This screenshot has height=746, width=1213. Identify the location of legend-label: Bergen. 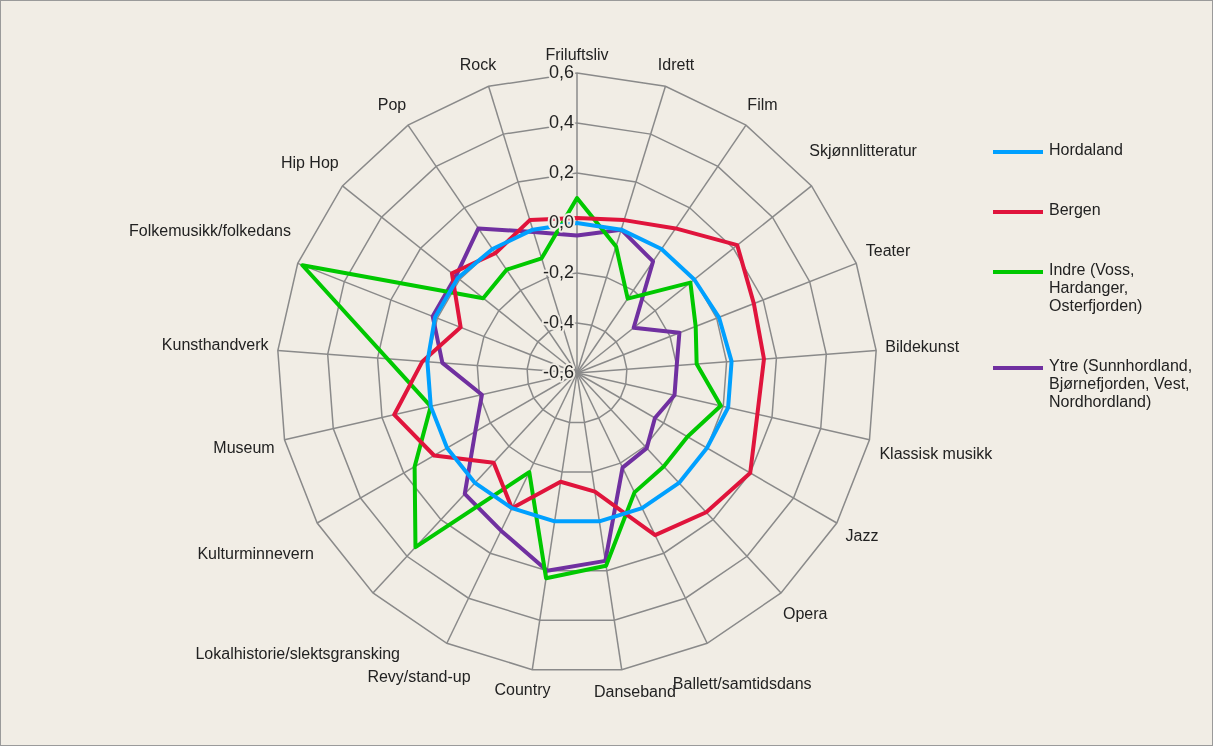
(1075, 210).